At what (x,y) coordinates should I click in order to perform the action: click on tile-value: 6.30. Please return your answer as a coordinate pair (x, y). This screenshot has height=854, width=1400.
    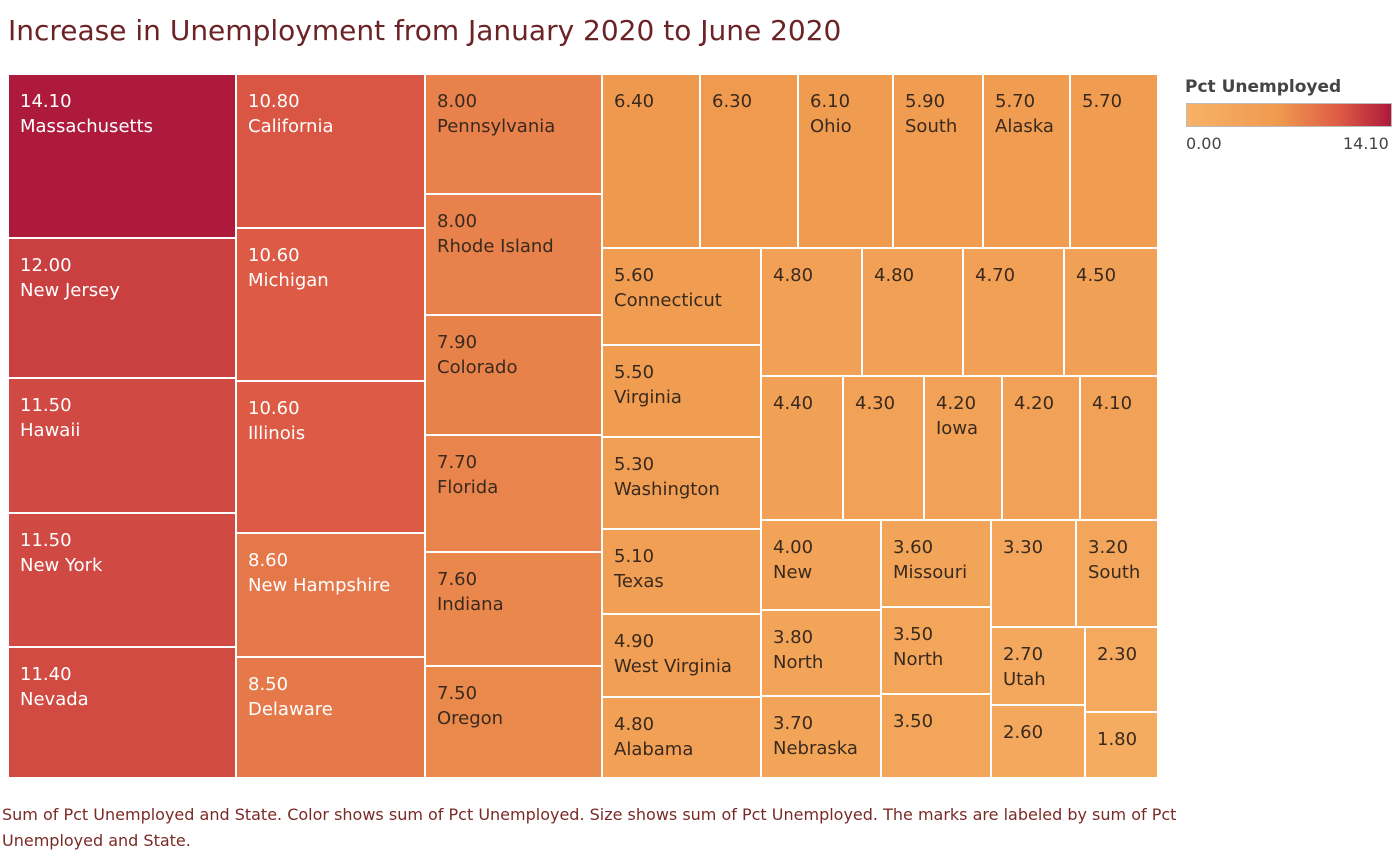
    Looking at the image, I should click on (732, 101).